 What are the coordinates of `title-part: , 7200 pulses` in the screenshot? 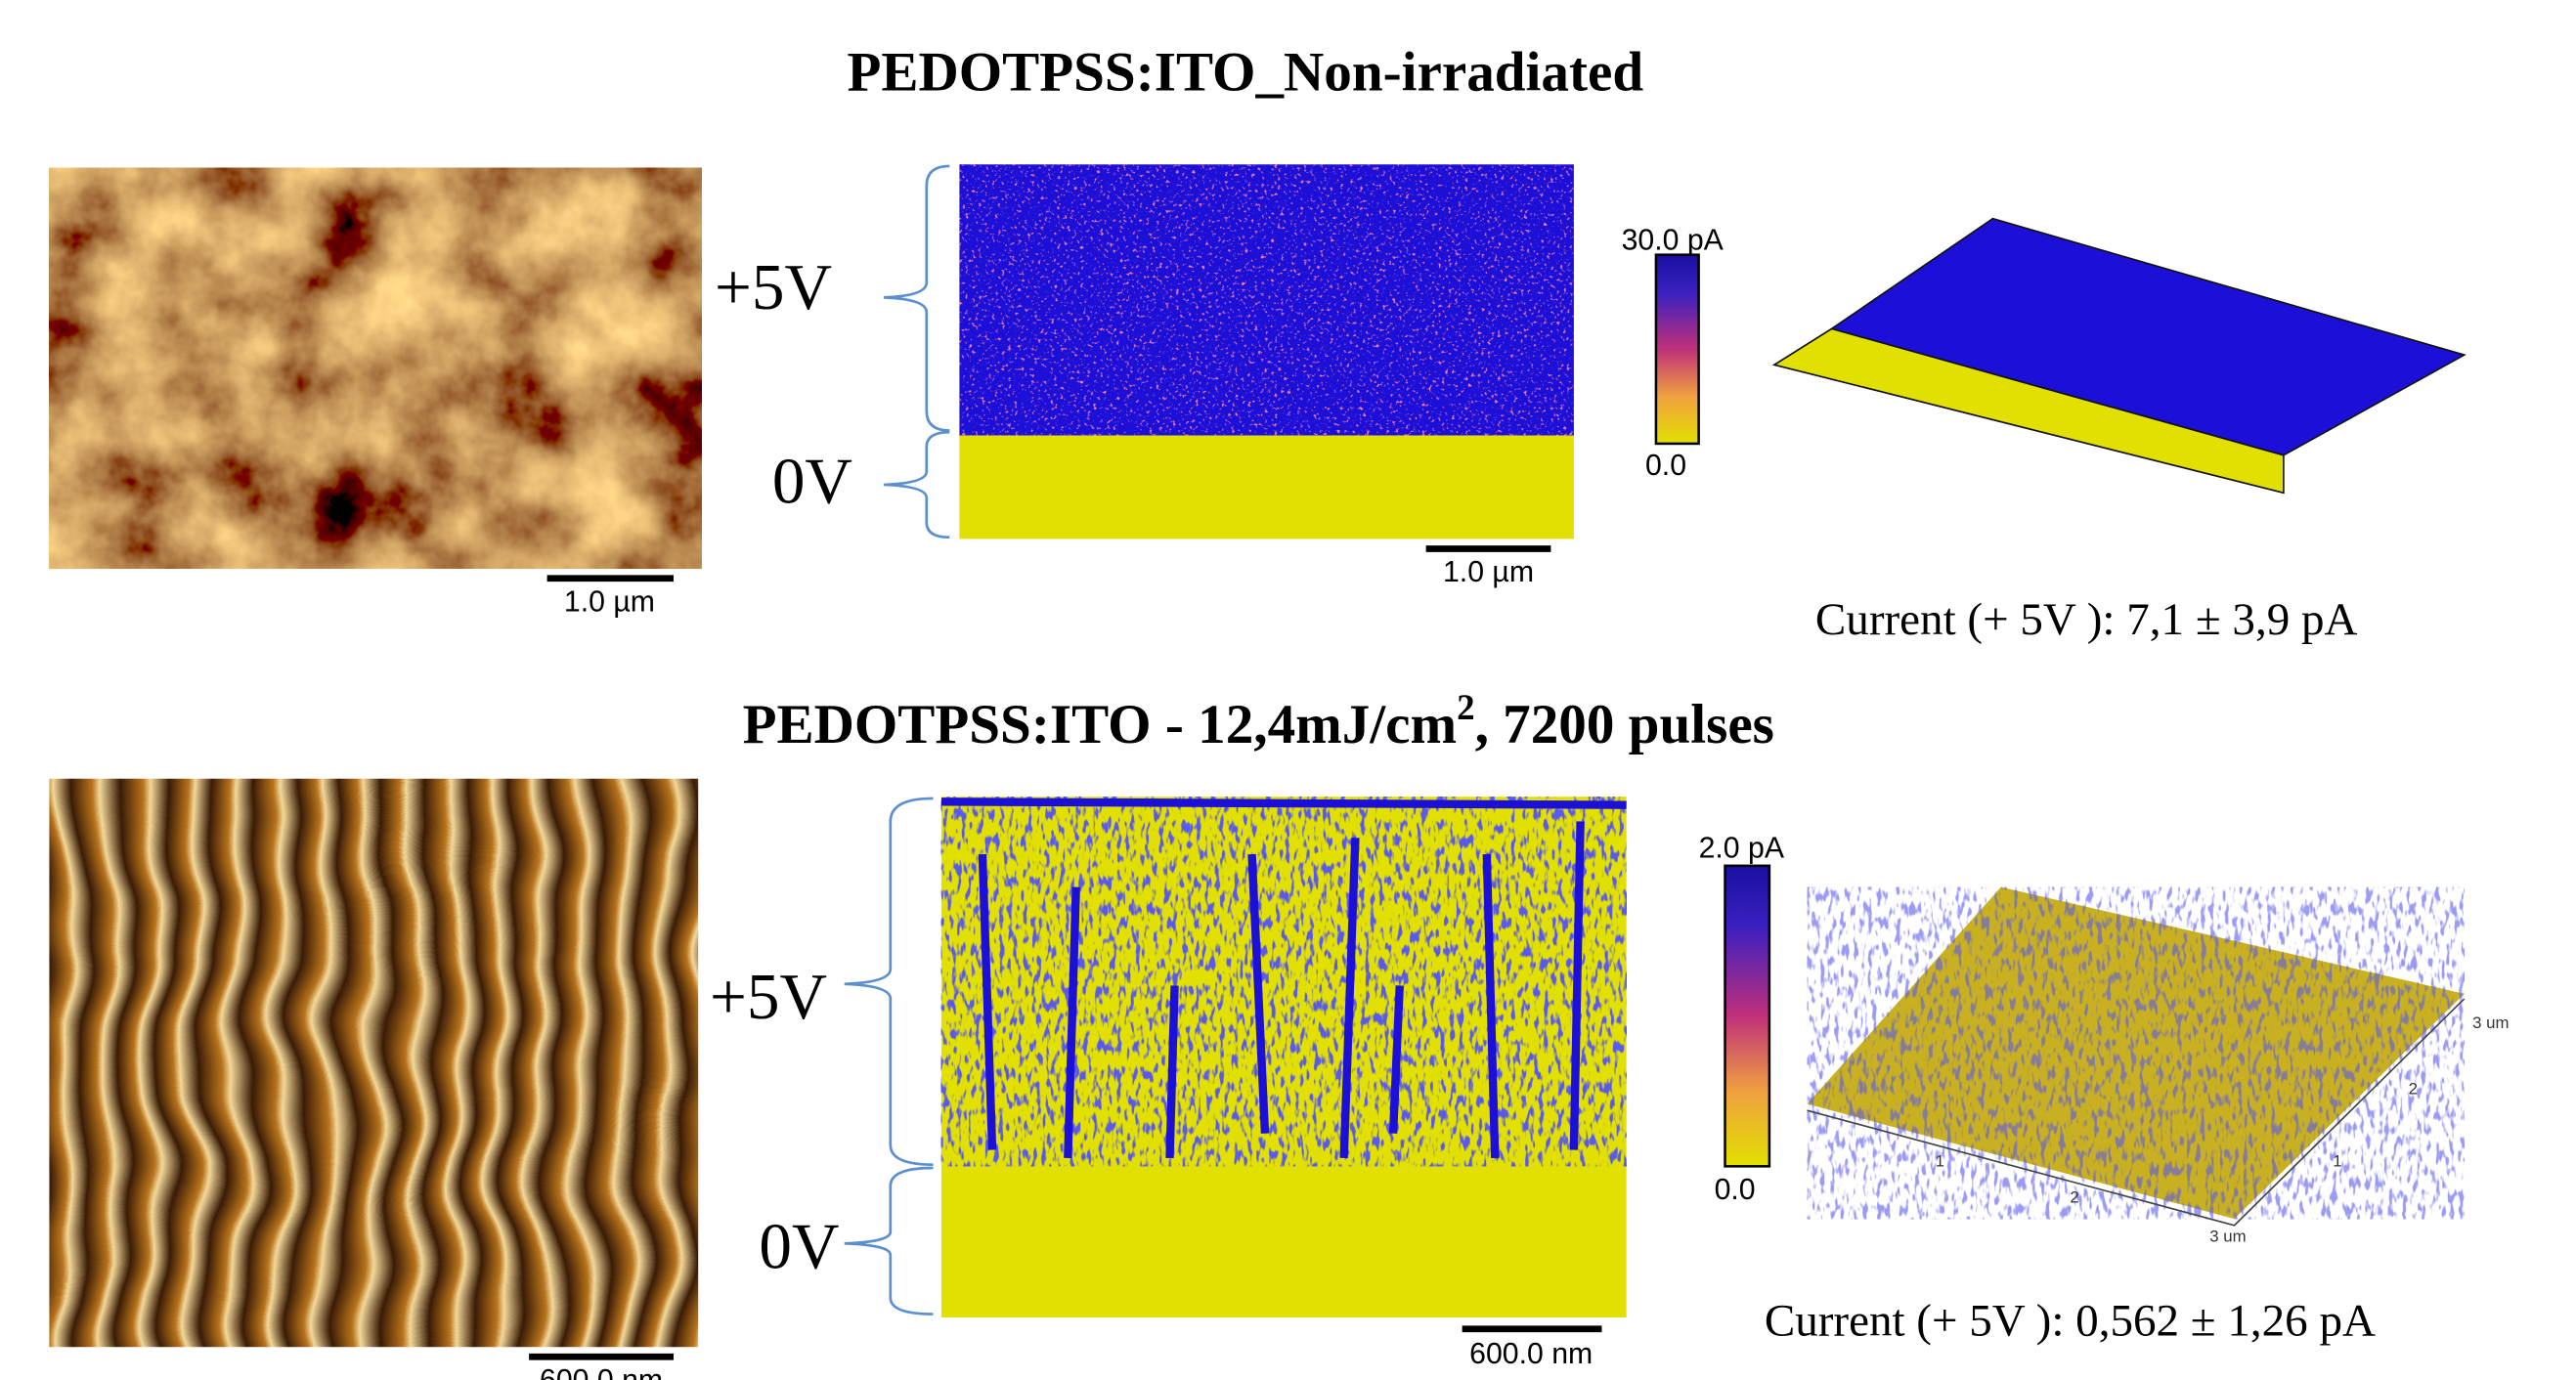 It's located at (1624, 724).